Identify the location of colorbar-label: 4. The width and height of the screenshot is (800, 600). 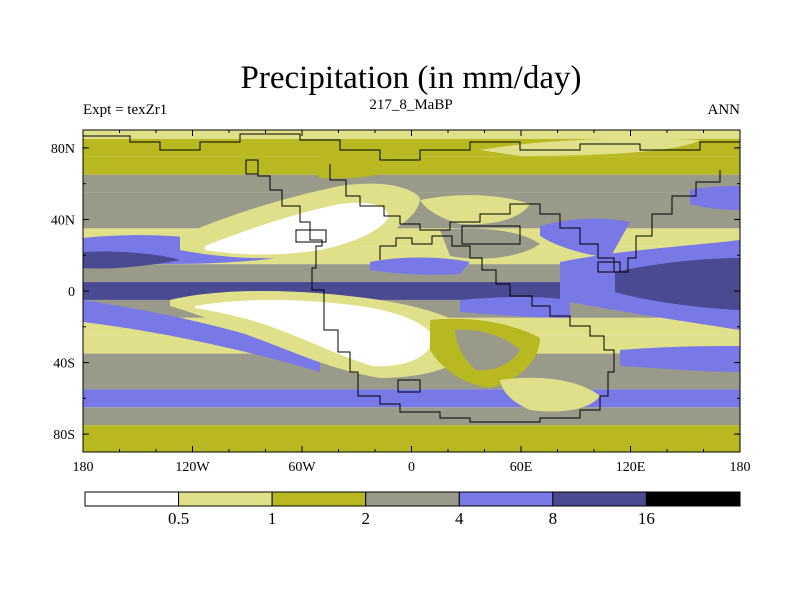
(459, 518).